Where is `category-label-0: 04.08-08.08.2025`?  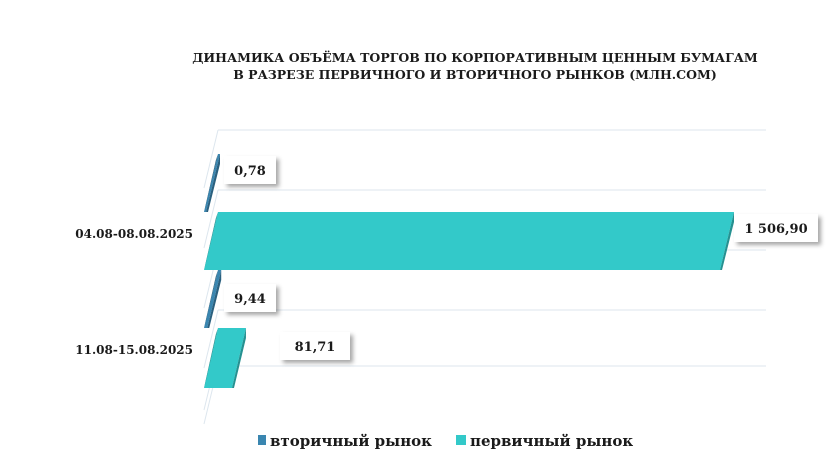 category-label-0: 04.08-08.08.2025 is located at coordinates (134, 234).